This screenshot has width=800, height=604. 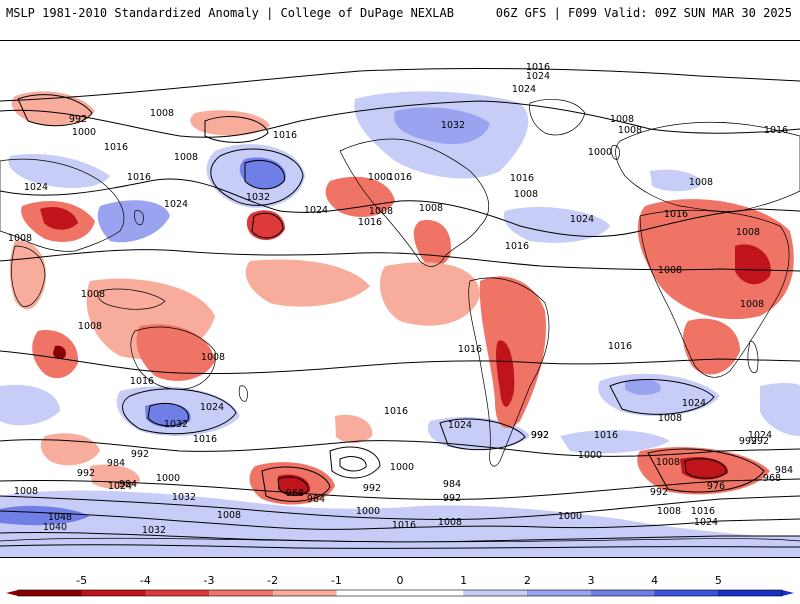 What do you see at coordinates (81, 580) in the screenshot?
I see `colorbar-tick-label: -5` at bounding box center [81, 580].